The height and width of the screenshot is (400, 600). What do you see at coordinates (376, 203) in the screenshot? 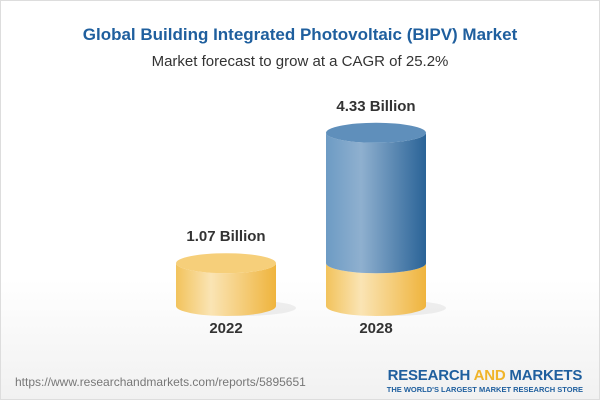
I see `cylinder-growth-2028-body` at bounding box center [376, 203].